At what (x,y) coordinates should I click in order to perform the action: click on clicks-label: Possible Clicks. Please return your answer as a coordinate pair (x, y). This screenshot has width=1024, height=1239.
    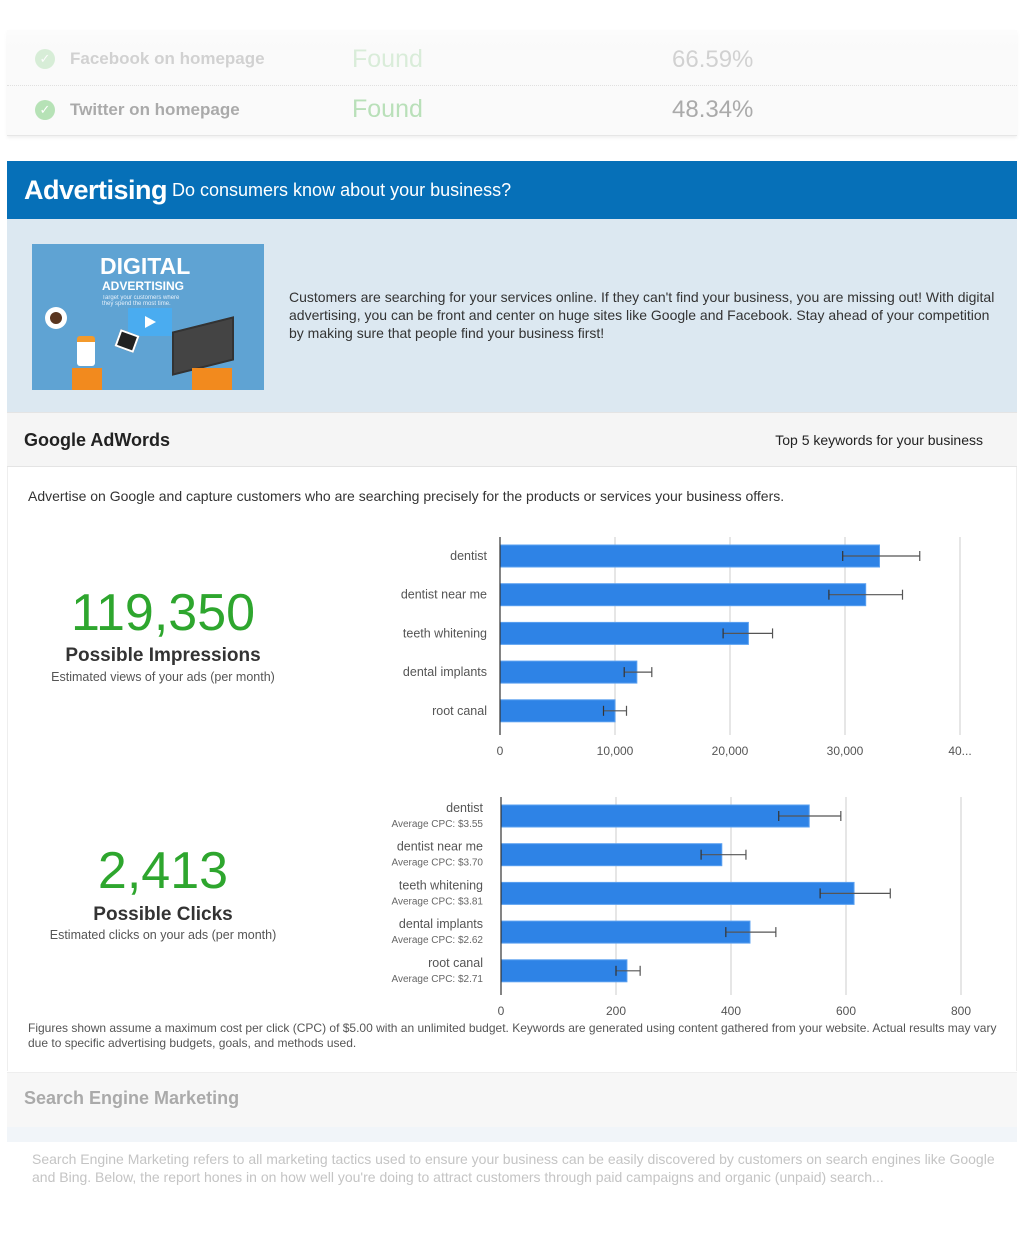
    Looking at the image, I should click on (163, 914).